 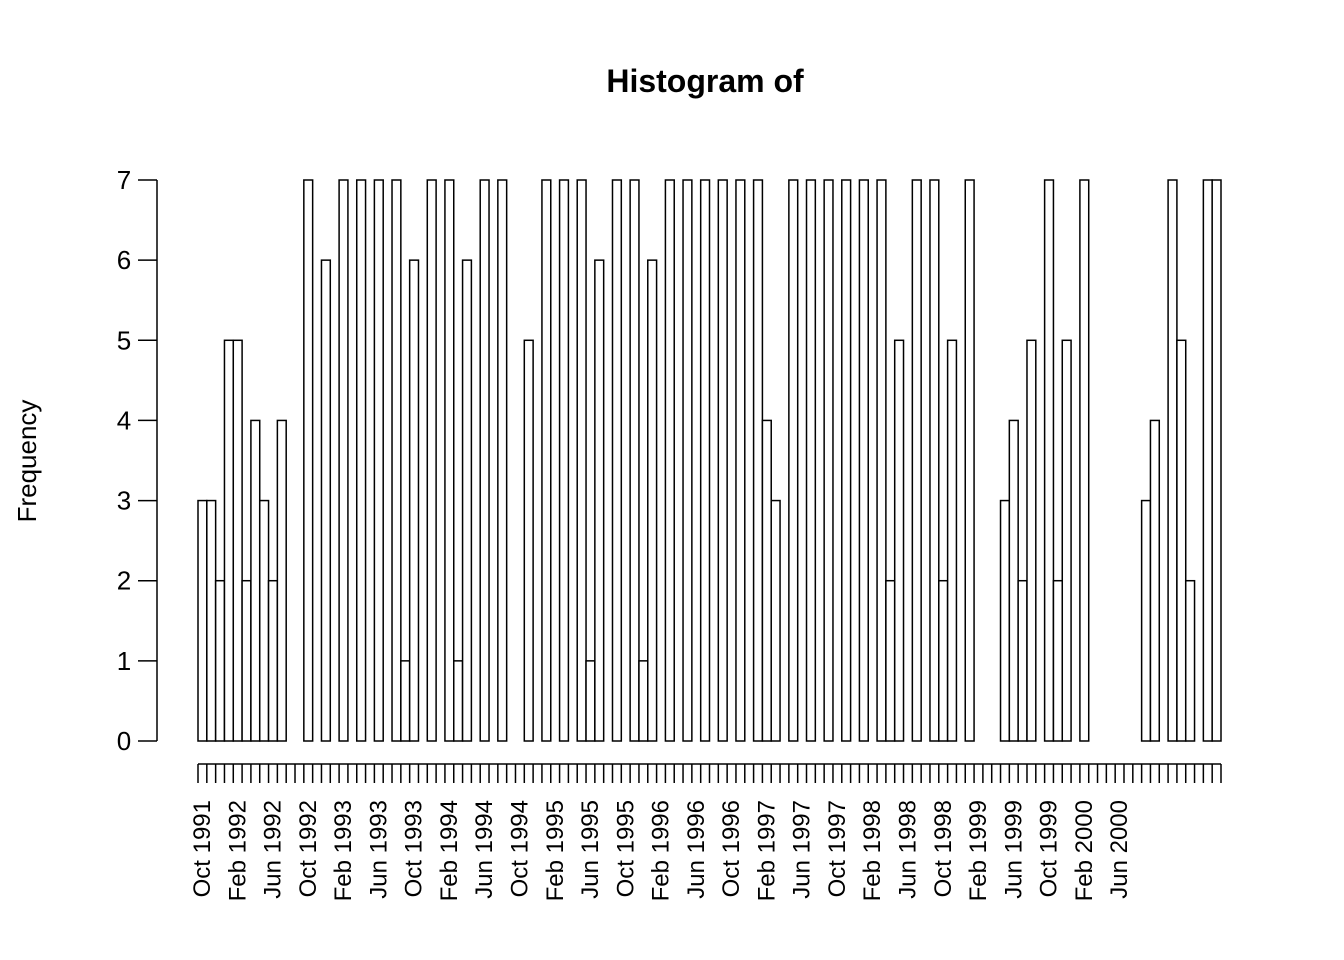 What do you see at coordinates (124, 180) in the screenshot?
I see `y-tick-label: 7` at bounding box center [124, 180].